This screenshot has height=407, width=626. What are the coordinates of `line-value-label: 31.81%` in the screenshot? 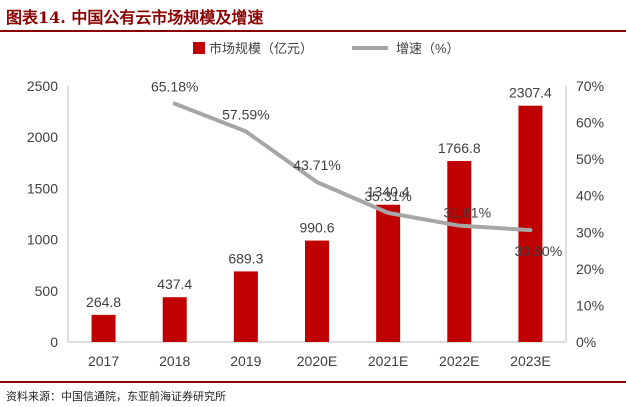 It's located at (467, 213).